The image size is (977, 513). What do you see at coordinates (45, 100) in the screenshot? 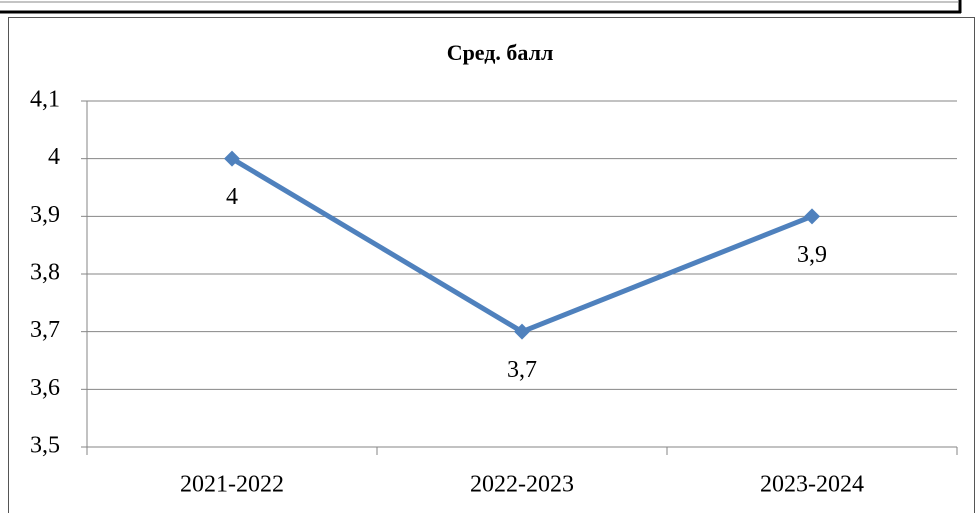
I see `y-tick-label: 4,1` at bounding box center [45, 100].